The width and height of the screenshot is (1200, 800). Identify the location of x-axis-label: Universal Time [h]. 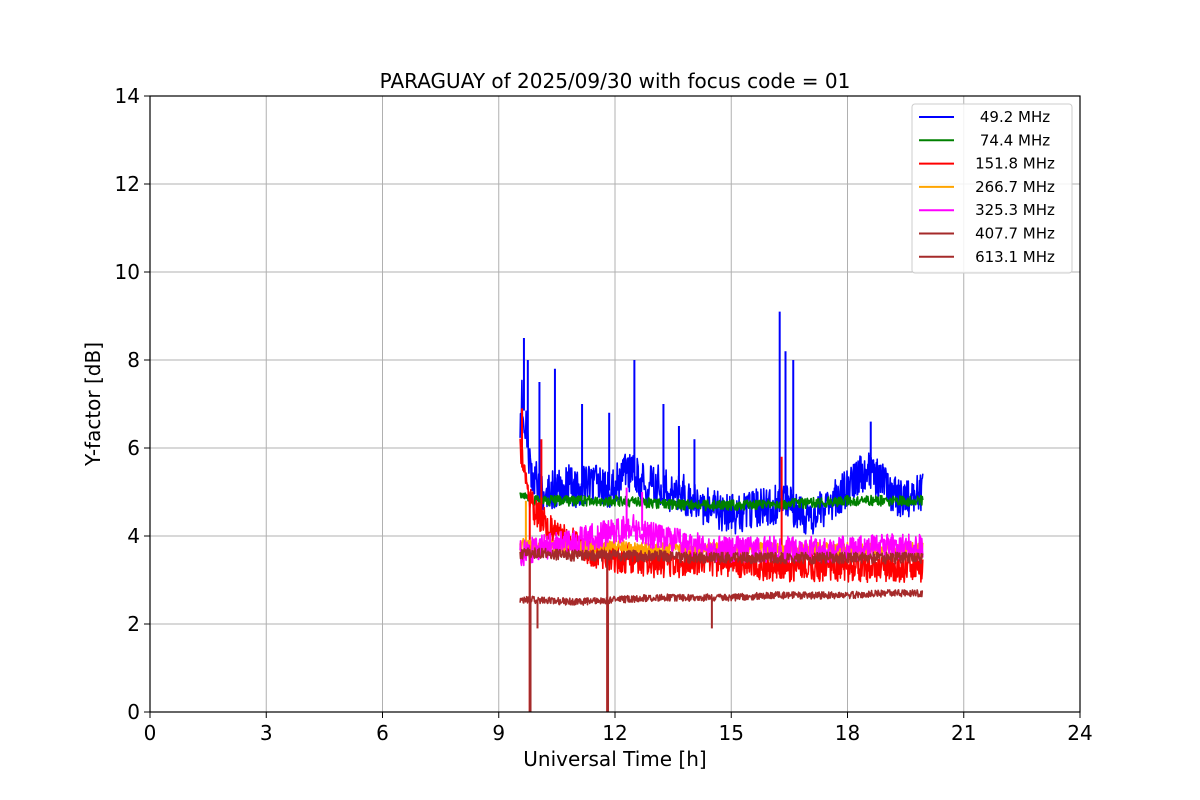
(614, 759).